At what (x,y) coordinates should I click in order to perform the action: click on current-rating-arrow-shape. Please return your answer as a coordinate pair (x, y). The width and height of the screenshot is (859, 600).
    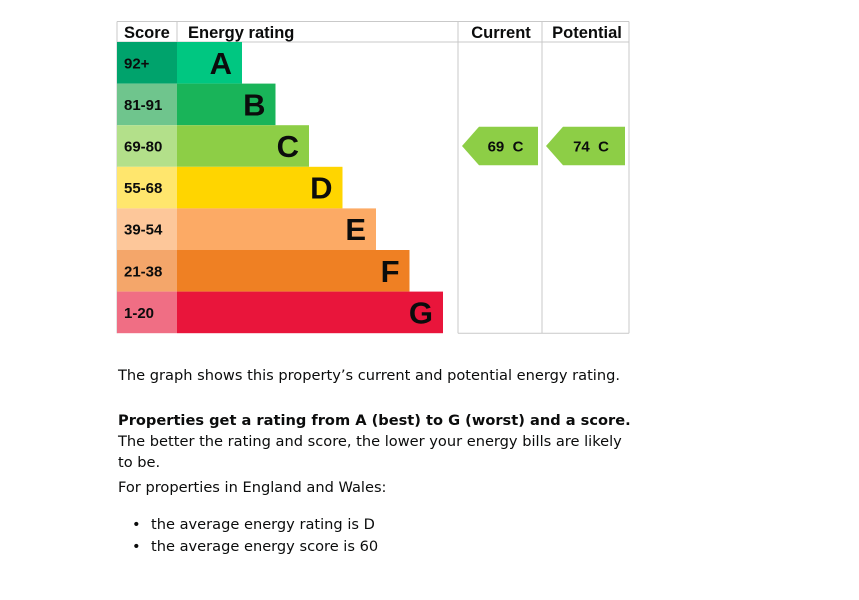
    Looking at the image, I should click on (500, 146).